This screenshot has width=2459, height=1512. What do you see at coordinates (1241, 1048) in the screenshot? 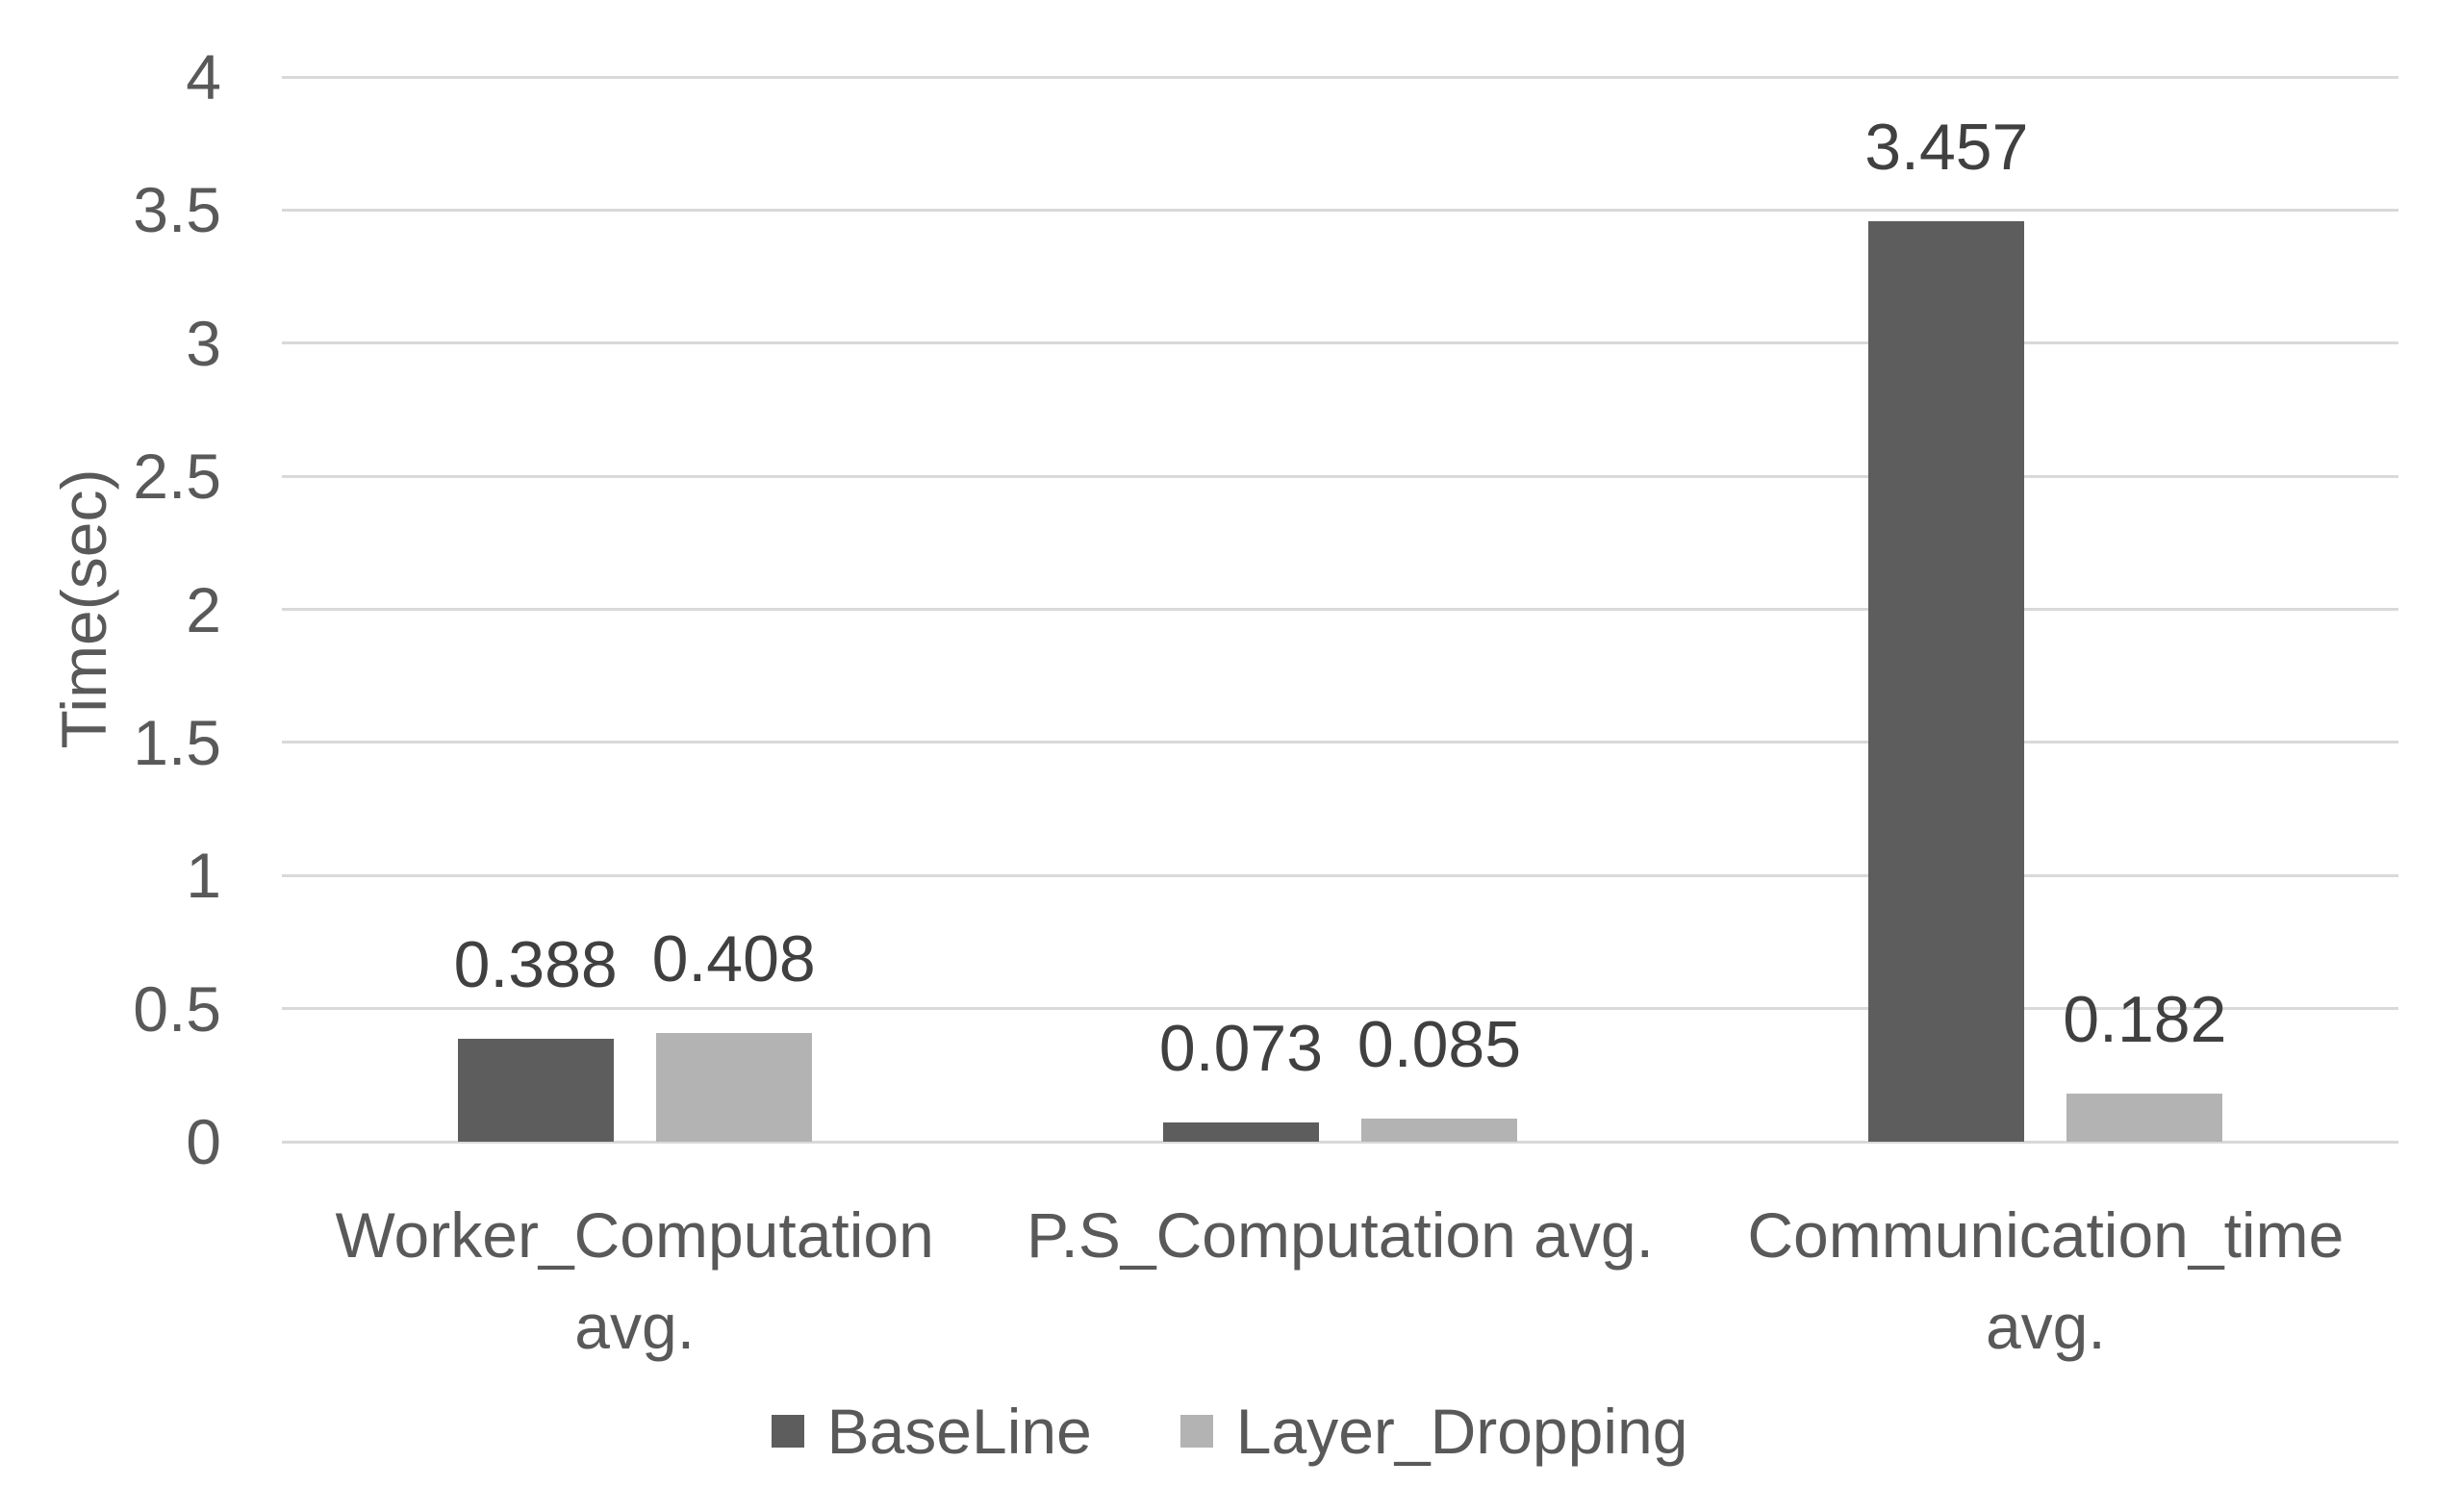
I see `bar-value-label-BaseLine-category-1: 0.073` at bounding box center [1241, 1048].